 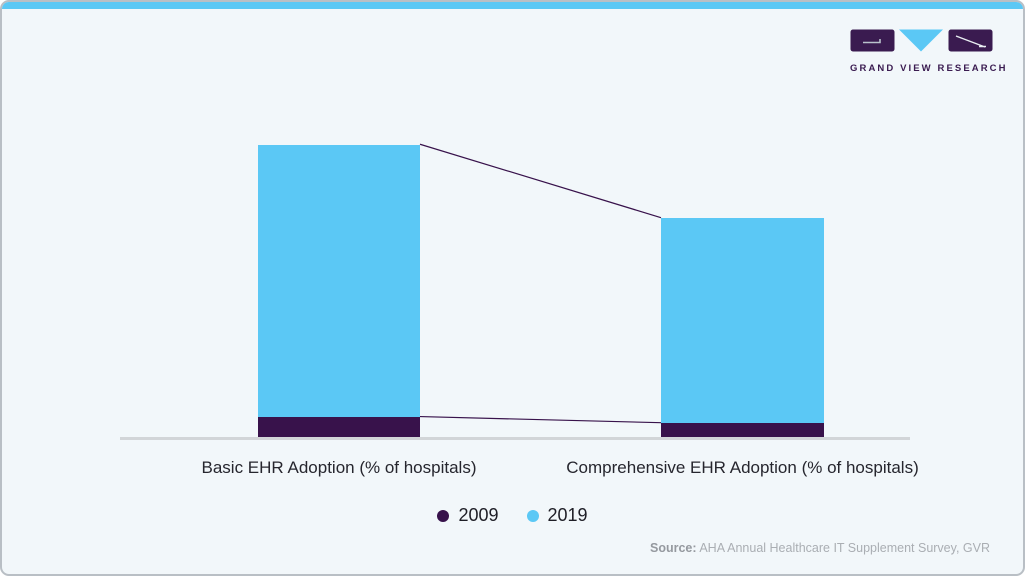 I want to click on source-label: Source:, so click(x=673, y=548).